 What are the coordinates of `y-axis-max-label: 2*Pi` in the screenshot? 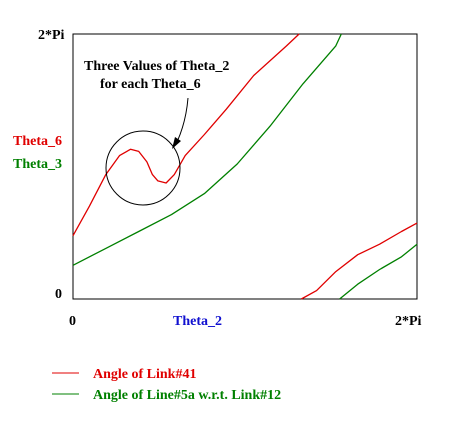 It's located at (51, 35).